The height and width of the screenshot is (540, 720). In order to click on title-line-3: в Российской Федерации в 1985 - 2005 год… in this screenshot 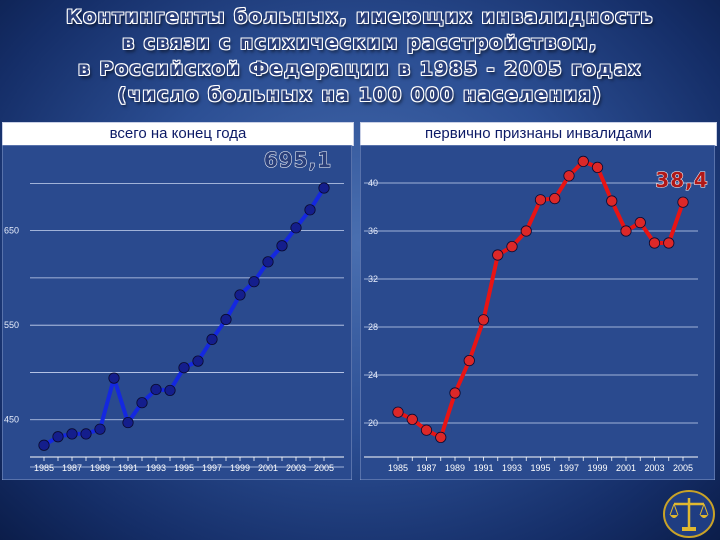, I will do `click(360, 69)`.